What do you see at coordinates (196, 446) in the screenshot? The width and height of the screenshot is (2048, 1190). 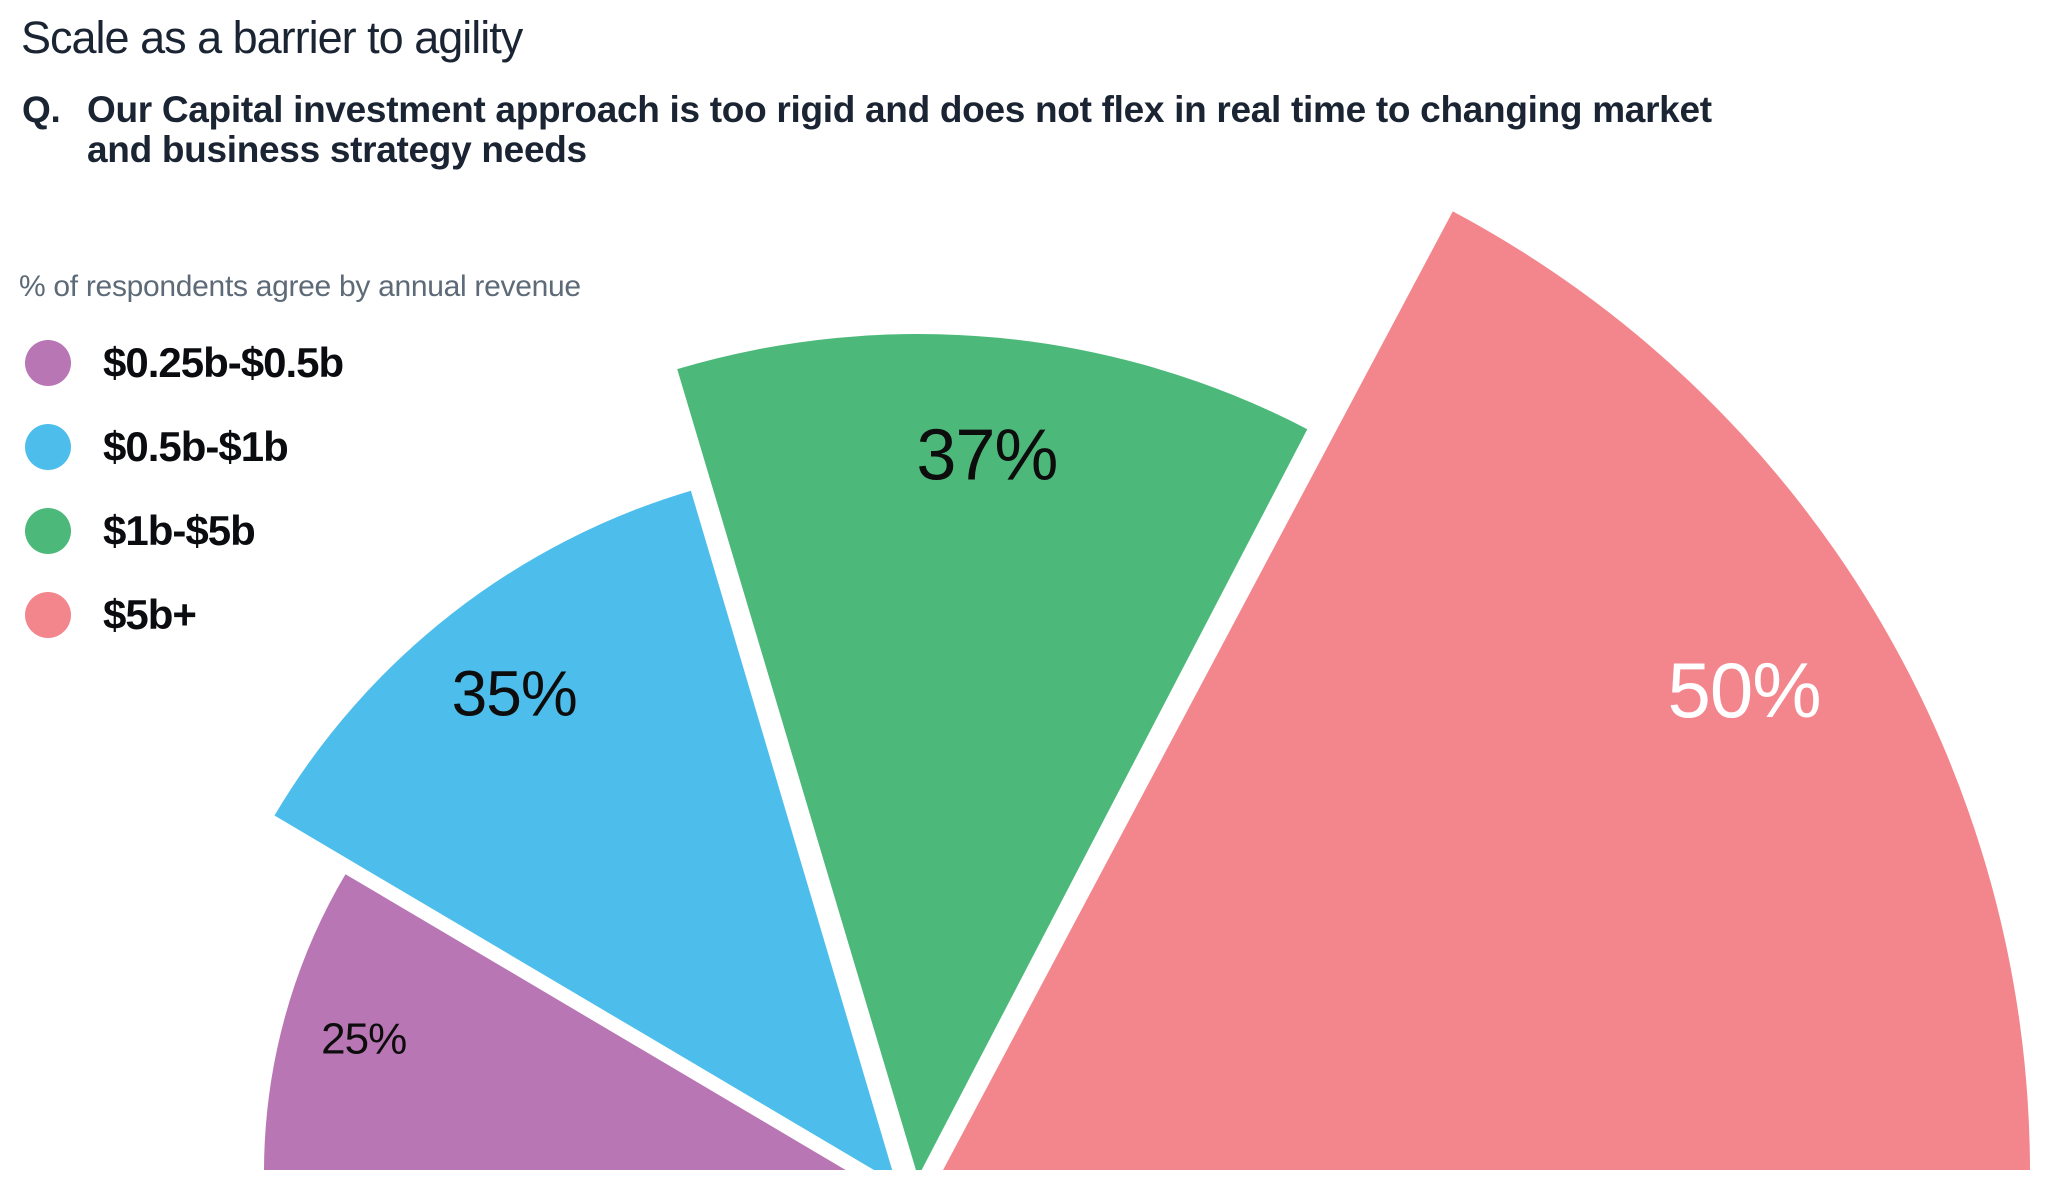 I see `legend-label: $0.5b-$1b` at bounding box center [196, 446].